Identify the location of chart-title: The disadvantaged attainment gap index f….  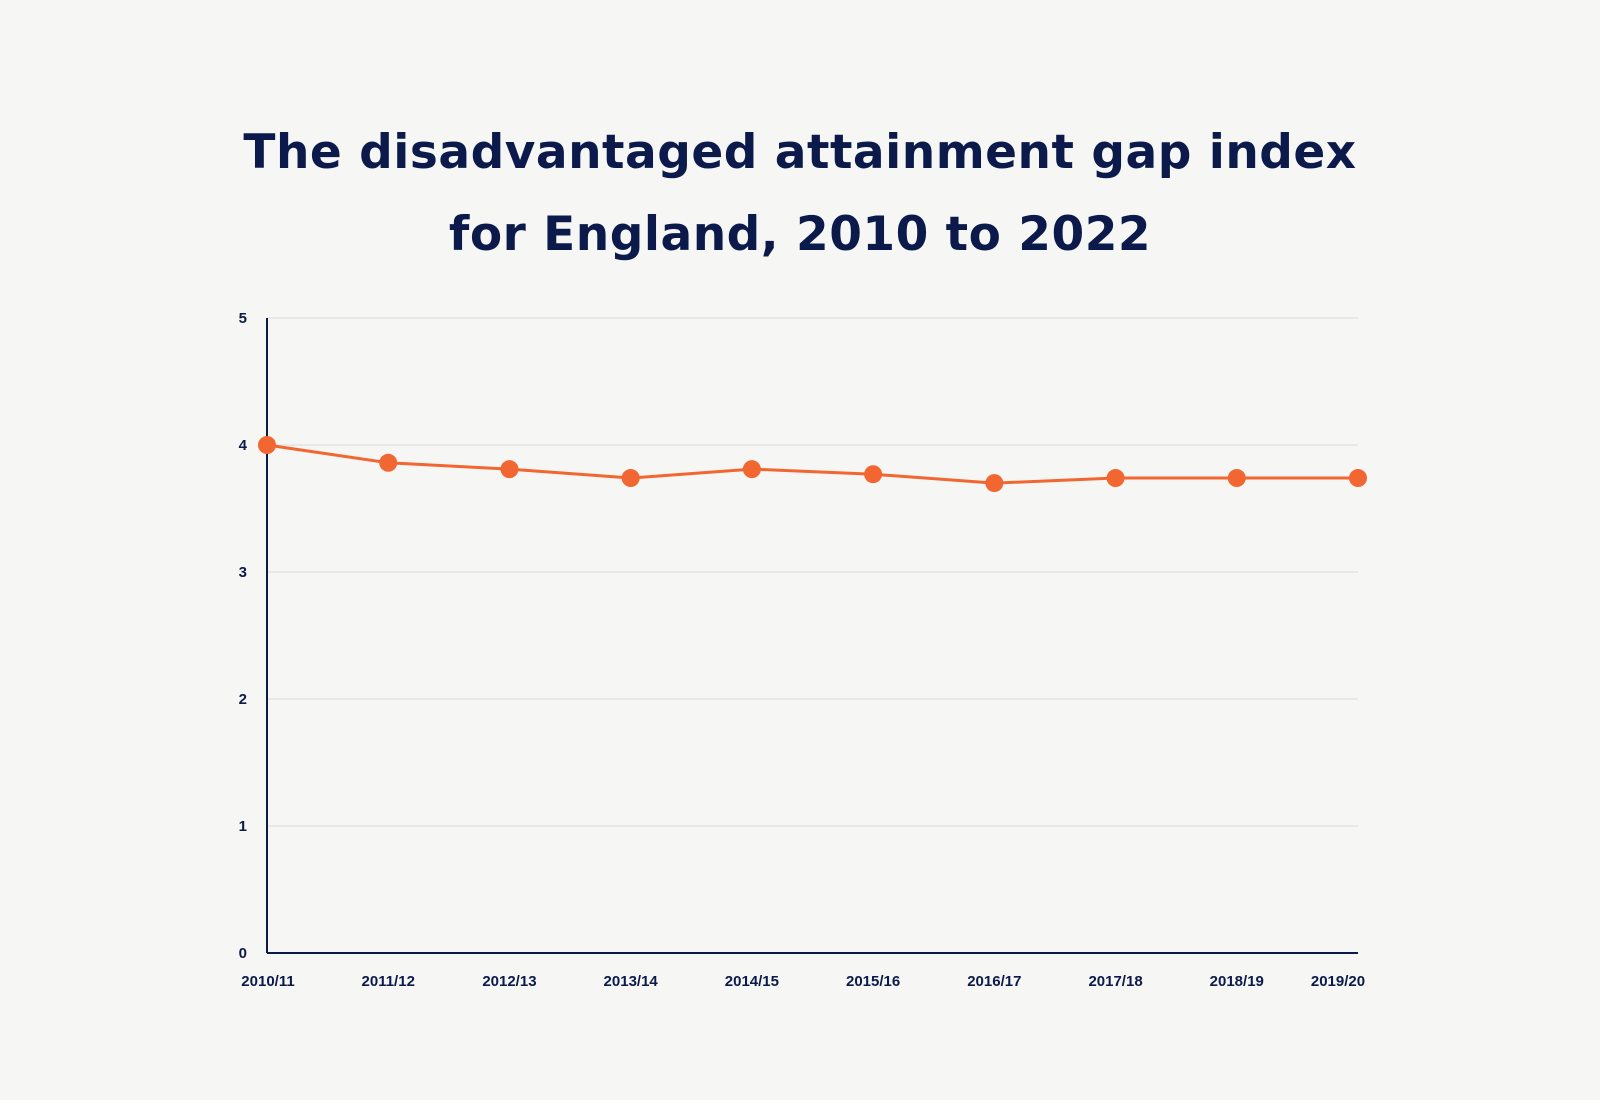
(800, 193).